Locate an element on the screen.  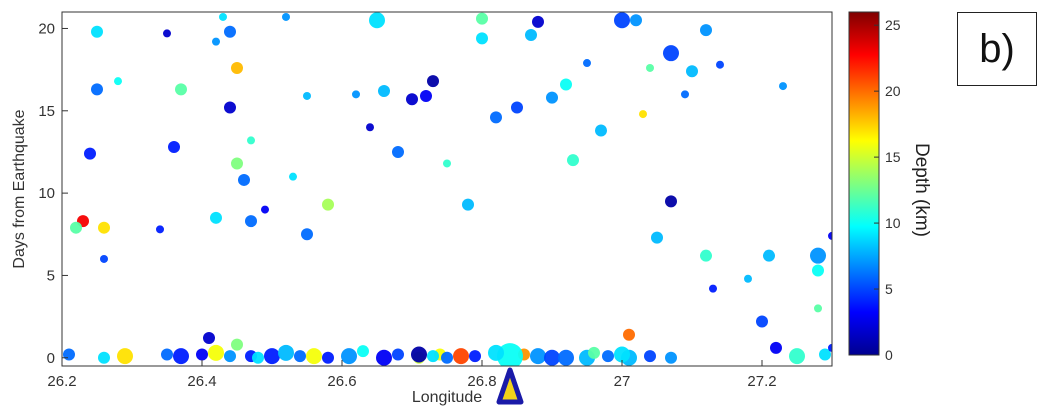
x-tick-label: 26.2 is located at coordinates (61, 381).